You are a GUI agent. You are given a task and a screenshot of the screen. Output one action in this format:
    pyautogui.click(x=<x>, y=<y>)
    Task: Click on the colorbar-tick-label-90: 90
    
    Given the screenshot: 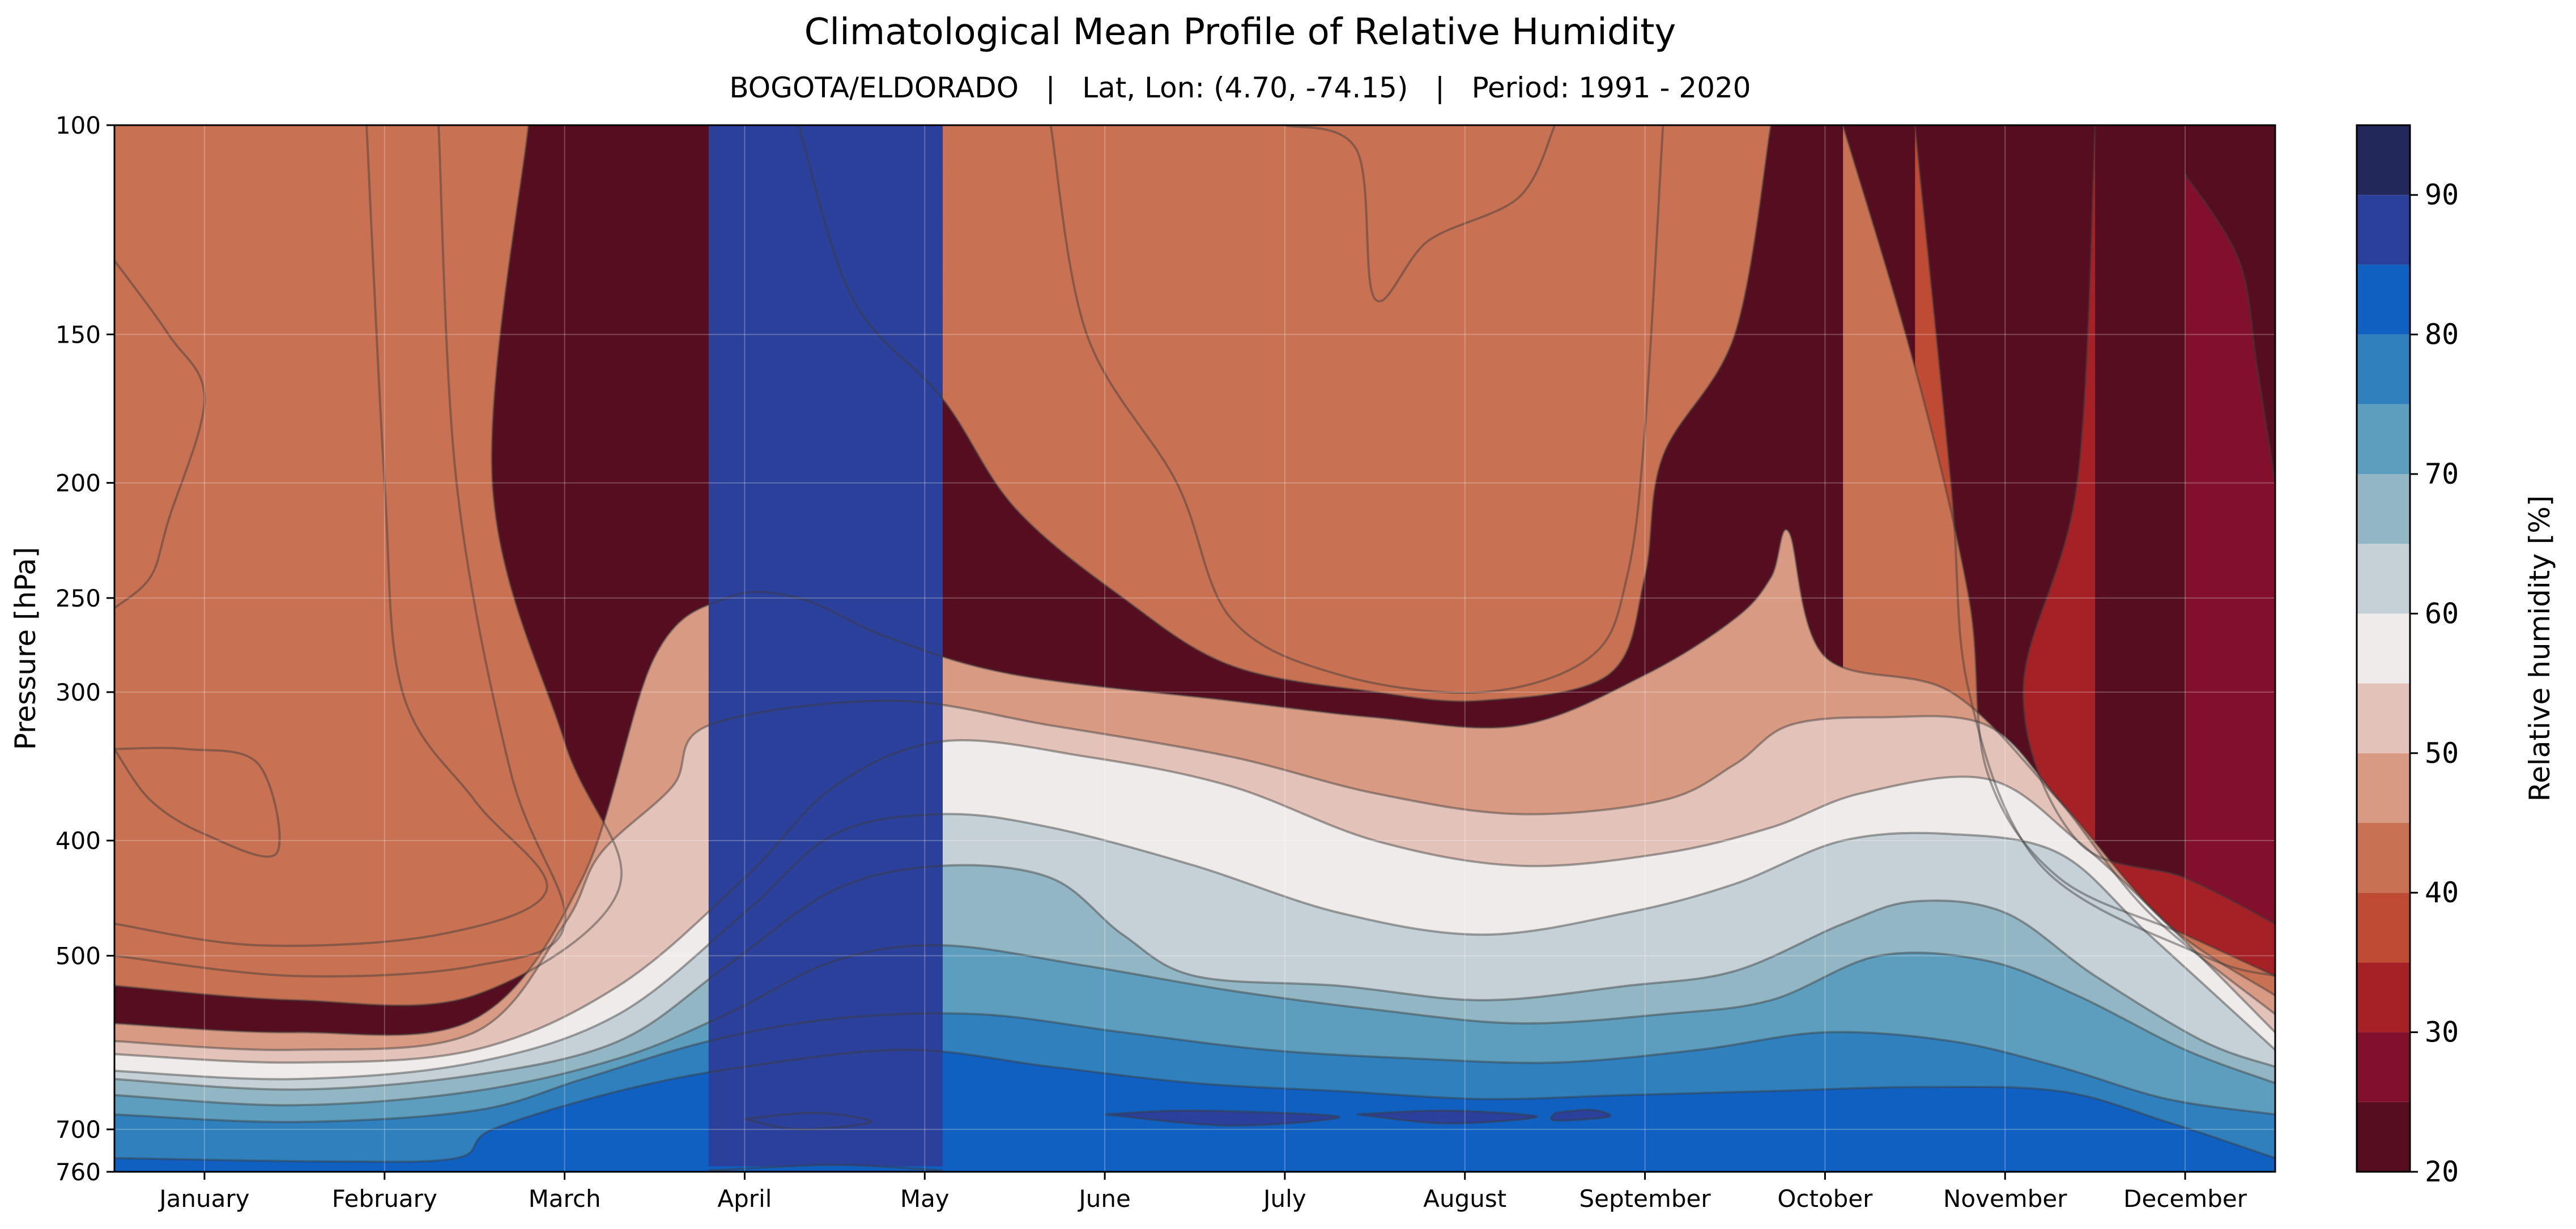 What is the action you would take?
    pyautogui.click(x=2442, y=194)
    